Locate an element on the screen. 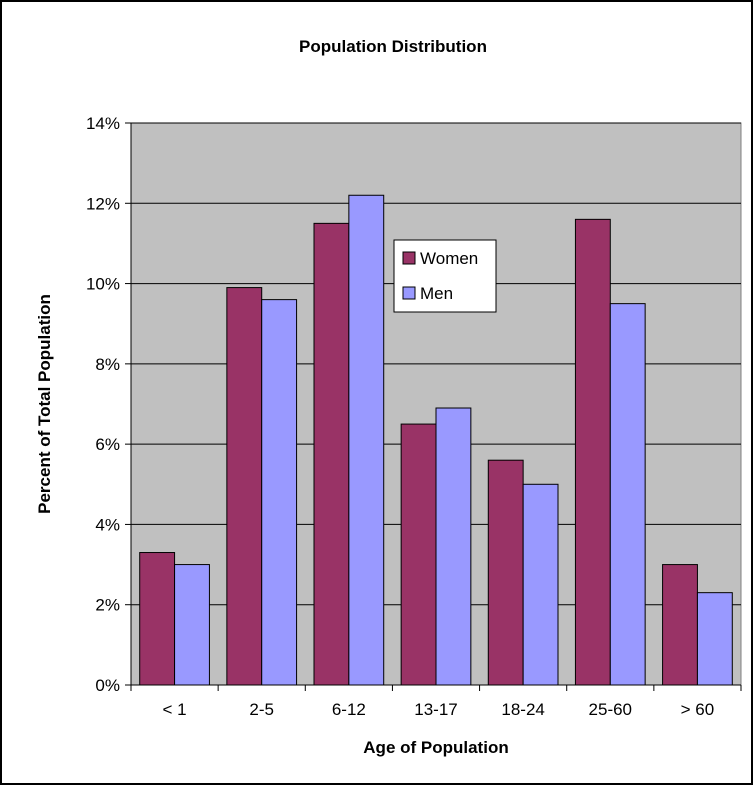 The image size is (753, 790). y-axis: 0% 2% 4% 6% 8% 10% 12% 14% is located at coordinates (109, 404).